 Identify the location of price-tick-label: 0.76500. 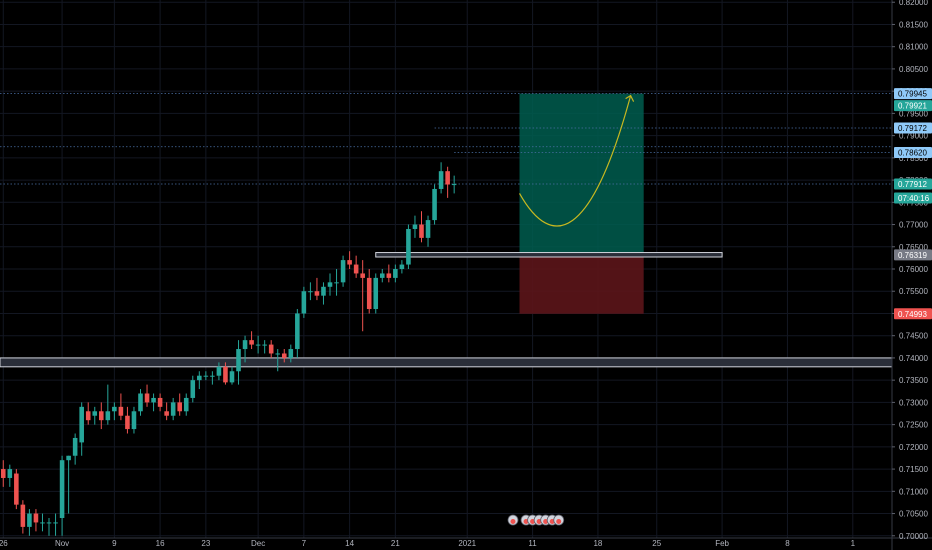
(913, 247).